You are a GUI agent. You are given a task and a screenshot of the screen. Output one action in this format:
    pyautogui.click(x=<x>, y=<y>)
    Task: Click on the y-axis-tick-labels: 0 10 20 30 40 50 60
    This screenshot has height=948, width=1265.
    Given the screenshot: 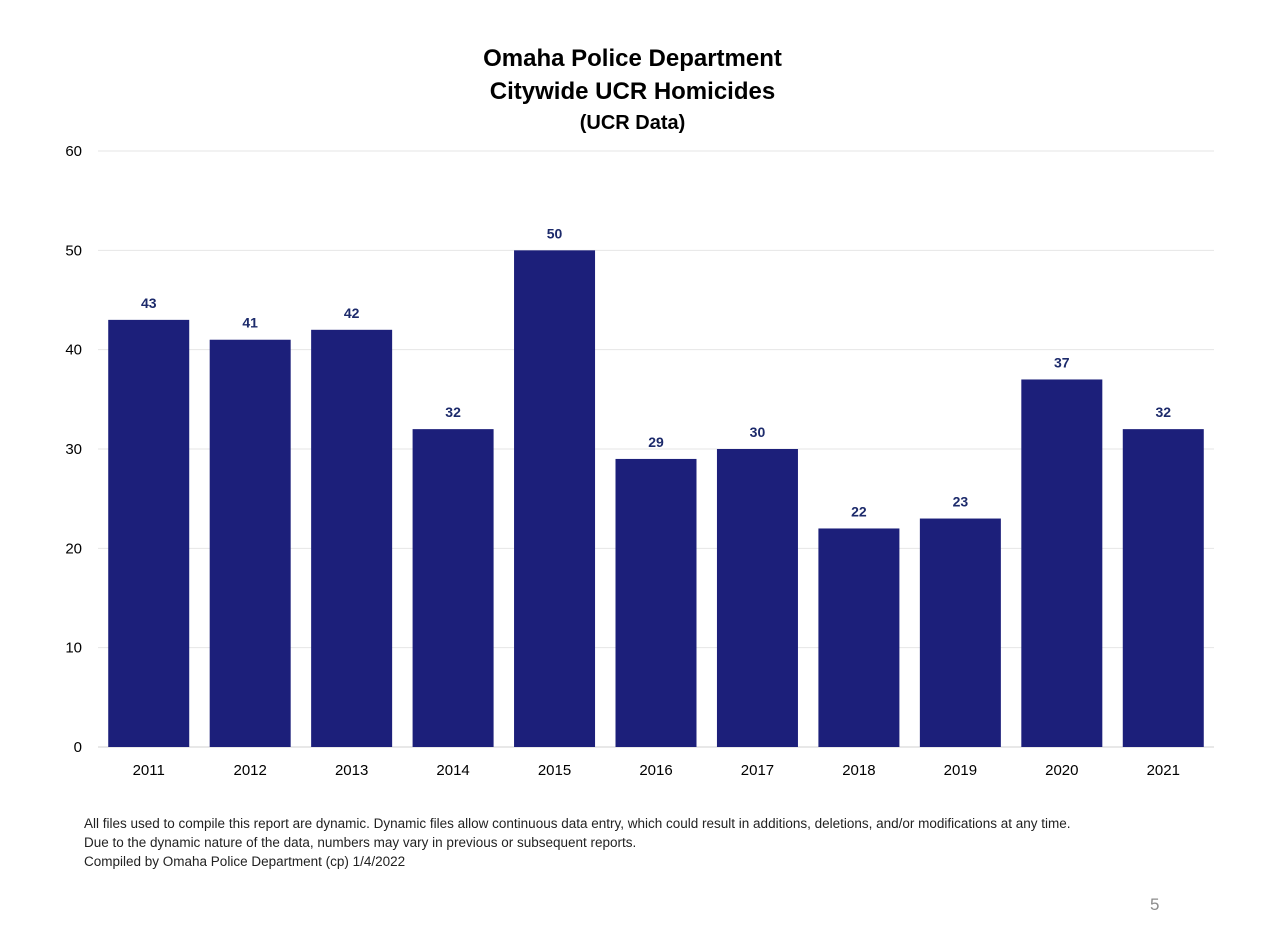 What is the action you would take?
    pyautogui.click(x=73, y=449)
    